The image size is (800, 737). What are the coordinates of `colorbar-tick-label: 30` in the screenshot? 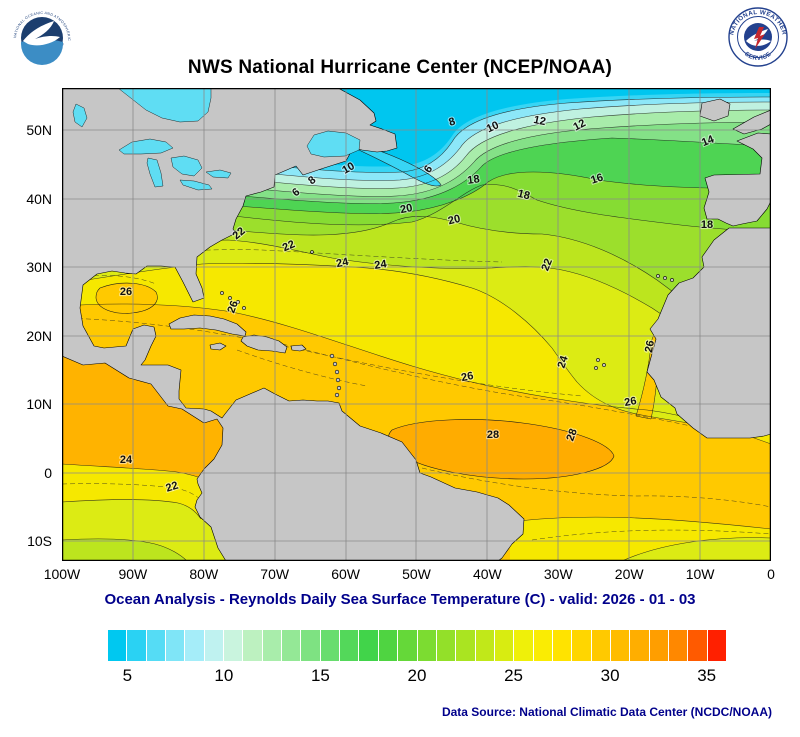 It's located at (610, 675).